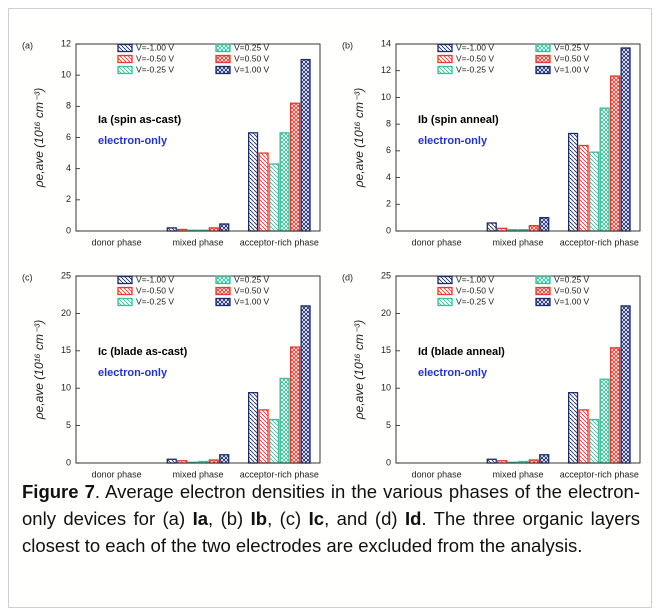 The image size is (660, 616). I want to click on y-tick-label: 8, so click(68, 106).